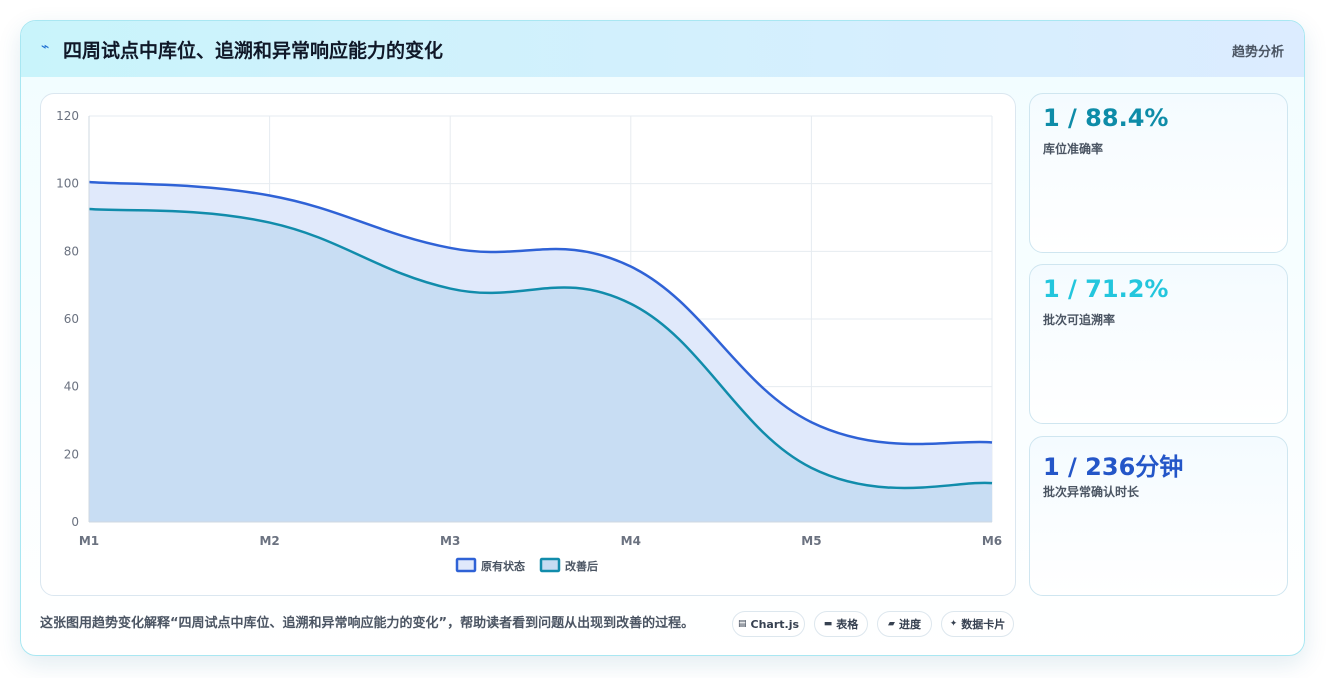  I want to click on y-tick-label: 0, so click(75, 522).